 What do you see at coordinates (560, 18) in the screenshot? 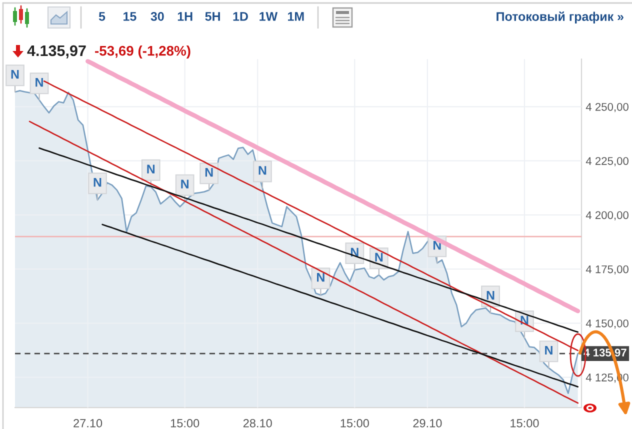
I see `text: Потоковый график »` at bounding box center [560, 18].